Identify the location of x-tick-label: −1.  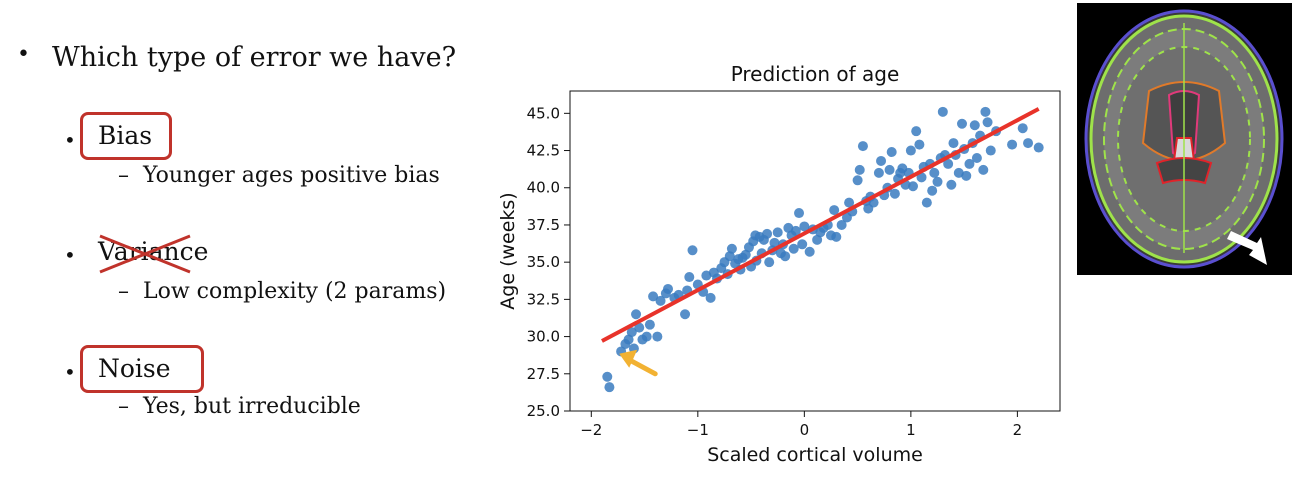
(698, 430).